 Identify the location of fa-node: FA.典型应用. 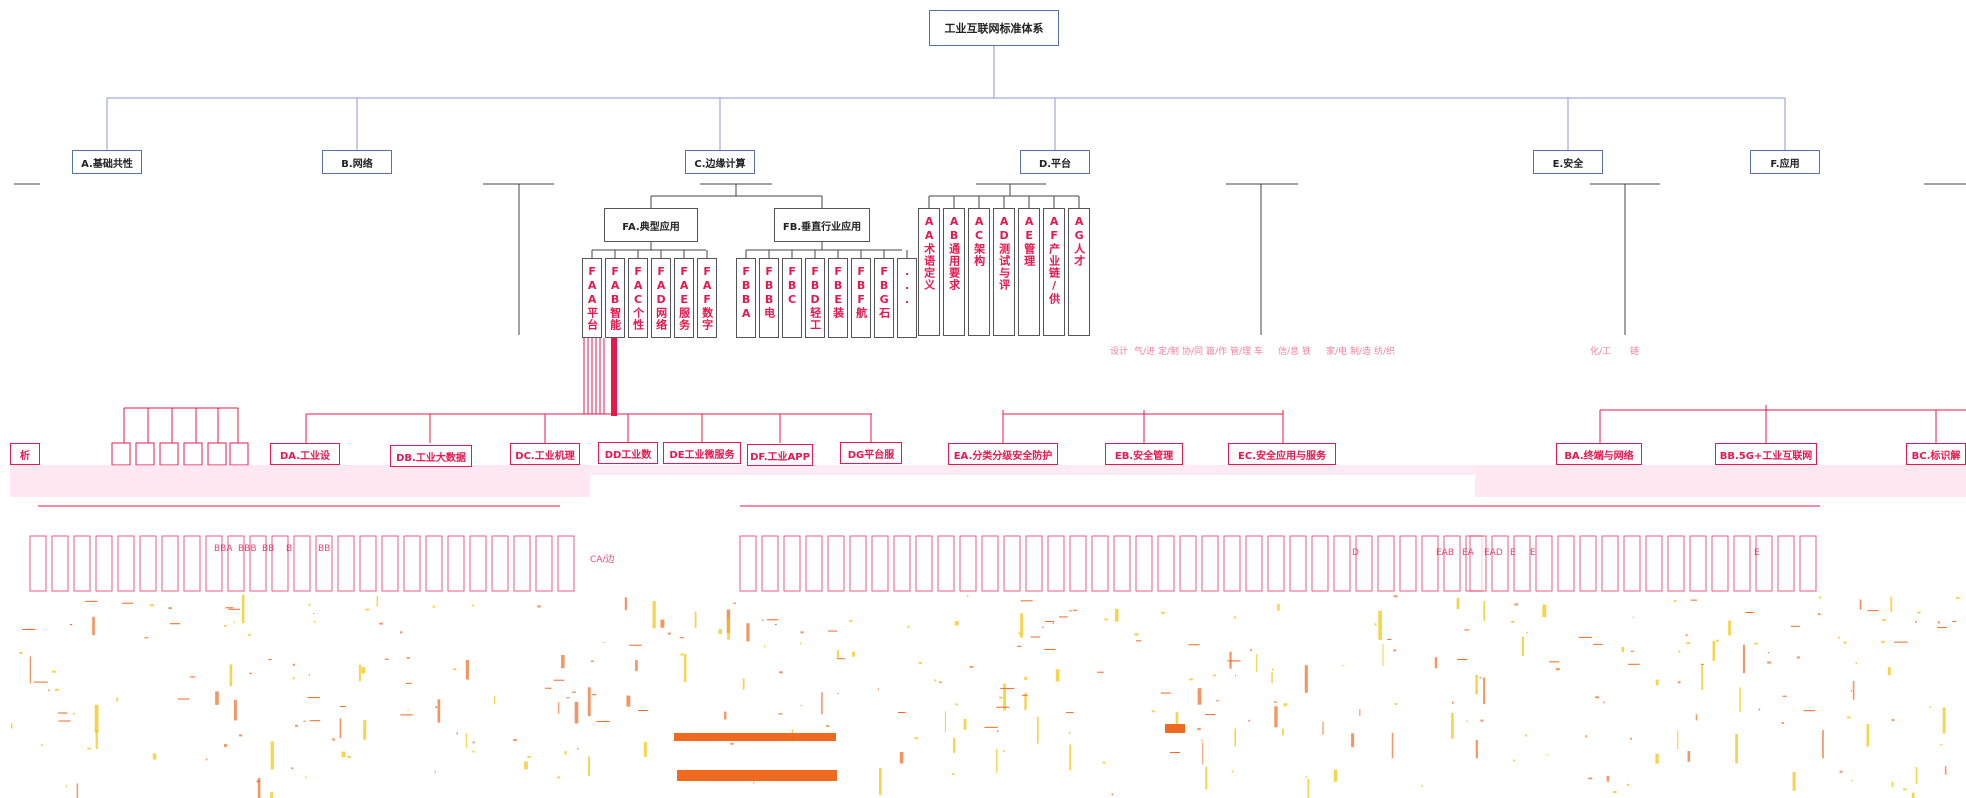
(651, 225).